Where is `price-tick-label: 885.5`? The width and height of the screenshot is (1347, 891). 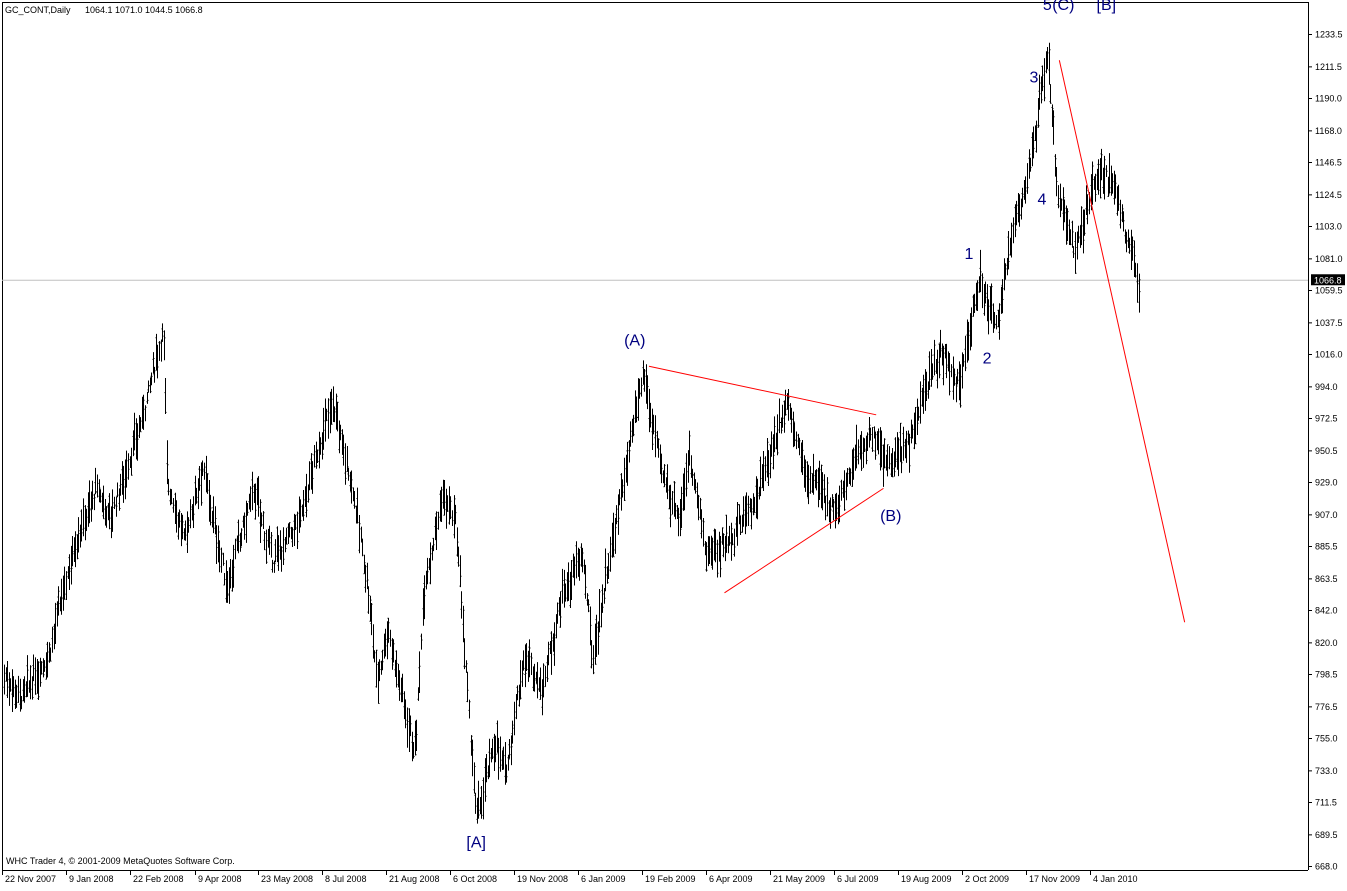
price-tick-label: 885.5 is located at coordinates (1326, 547).